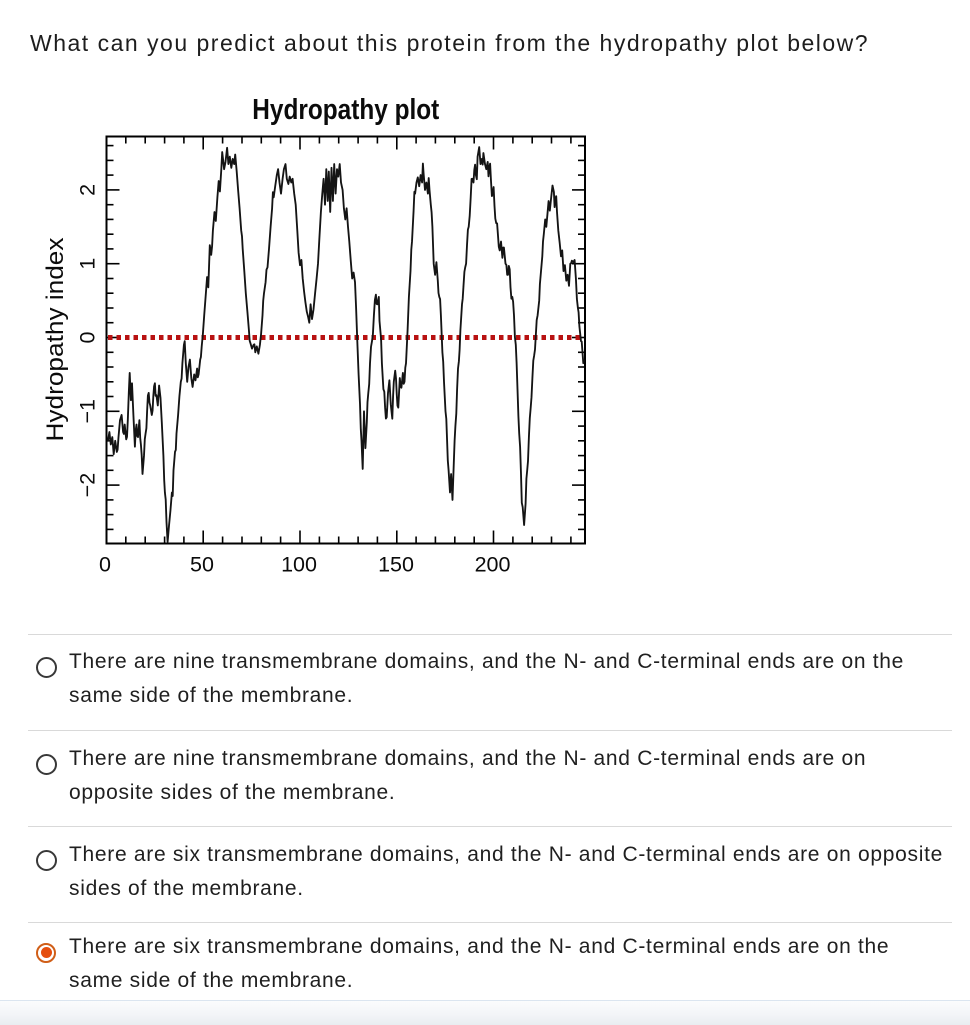 The width and height of the screenshot is (970, 1025). I want to click on svg-text: −1, so click(88, 411).